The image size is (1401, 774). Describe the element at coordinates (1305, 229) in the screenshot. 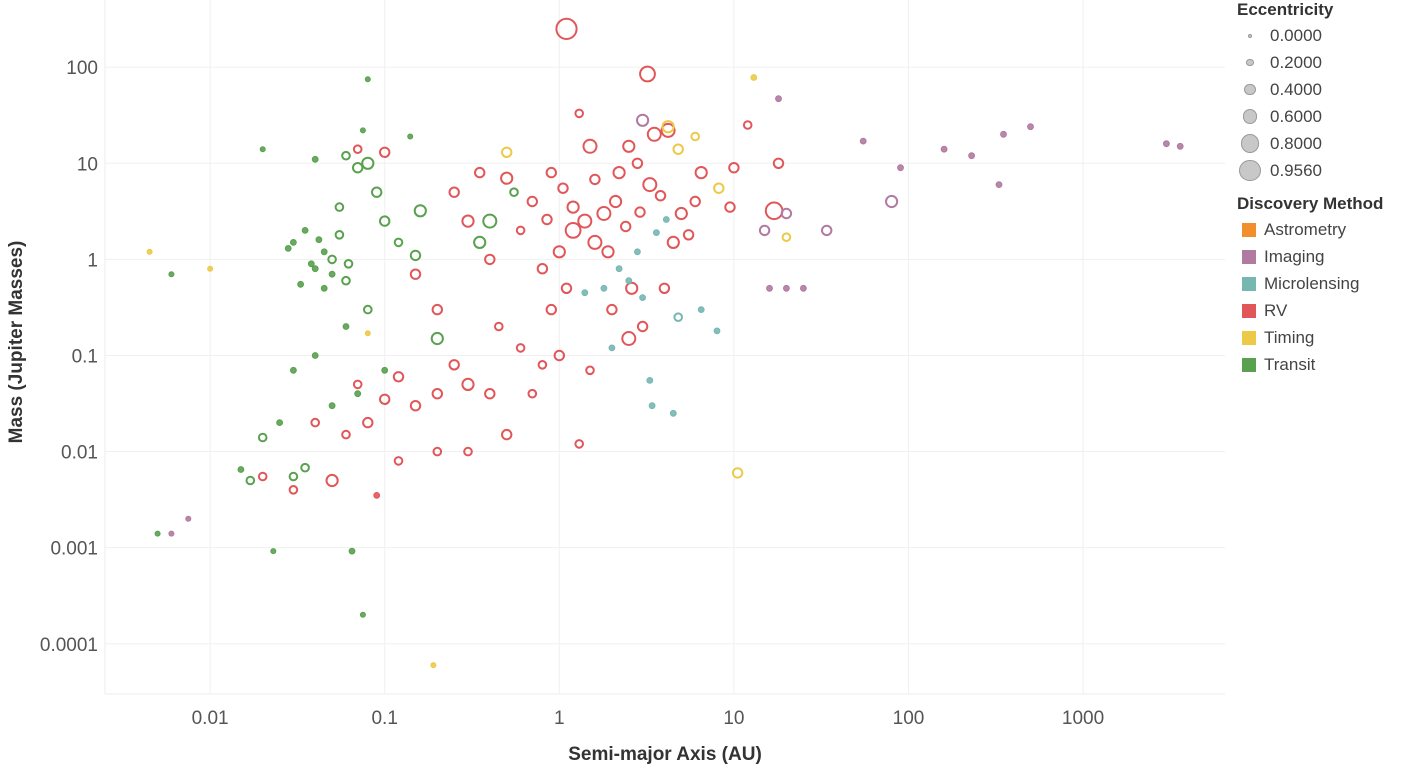

I see `color-legend-label: Astrometry` at that location.